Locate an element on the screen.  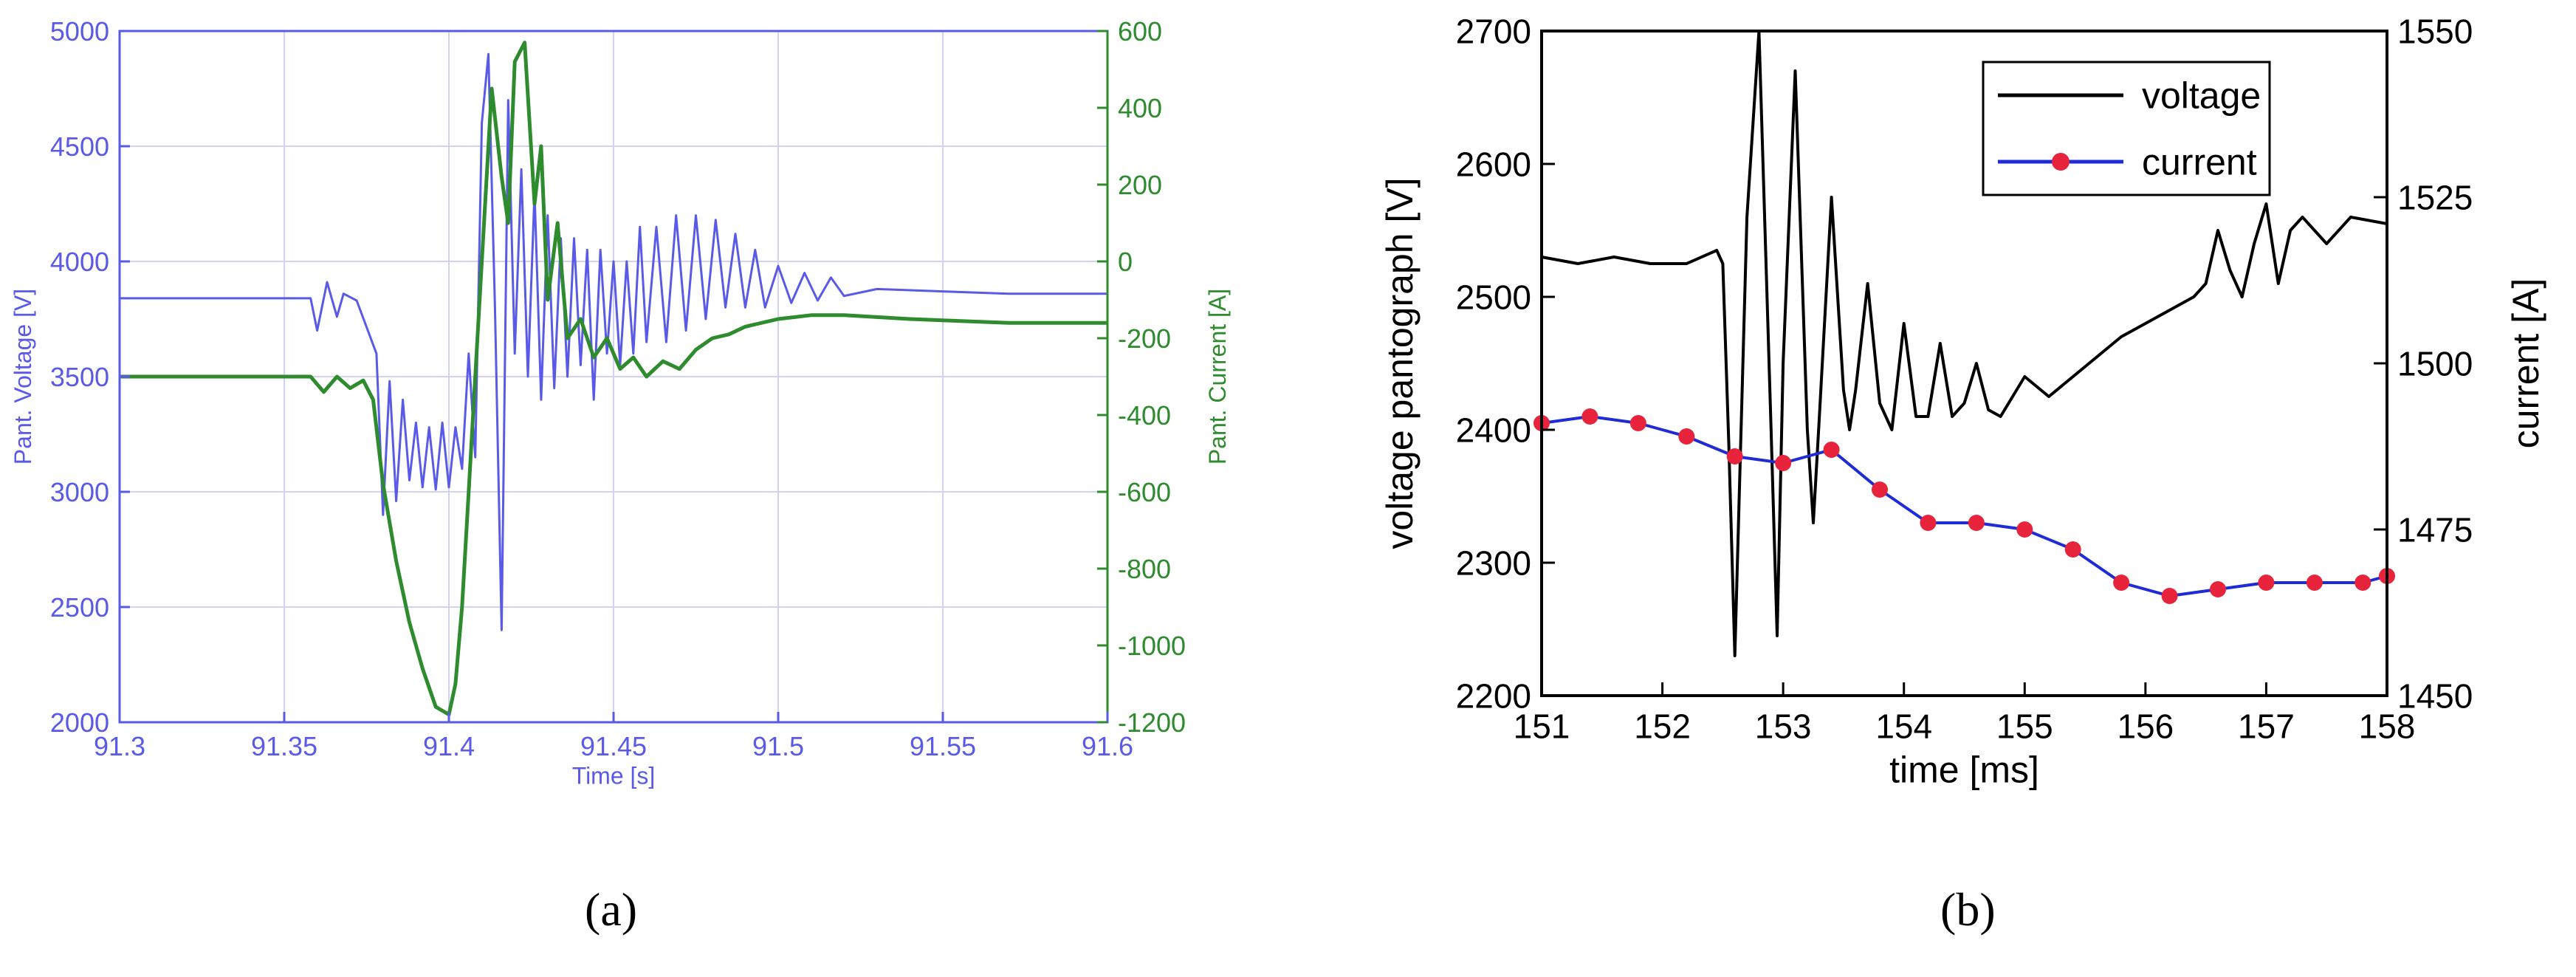
y-left-tick-label: 4000 is located at coordinates (79, 262).